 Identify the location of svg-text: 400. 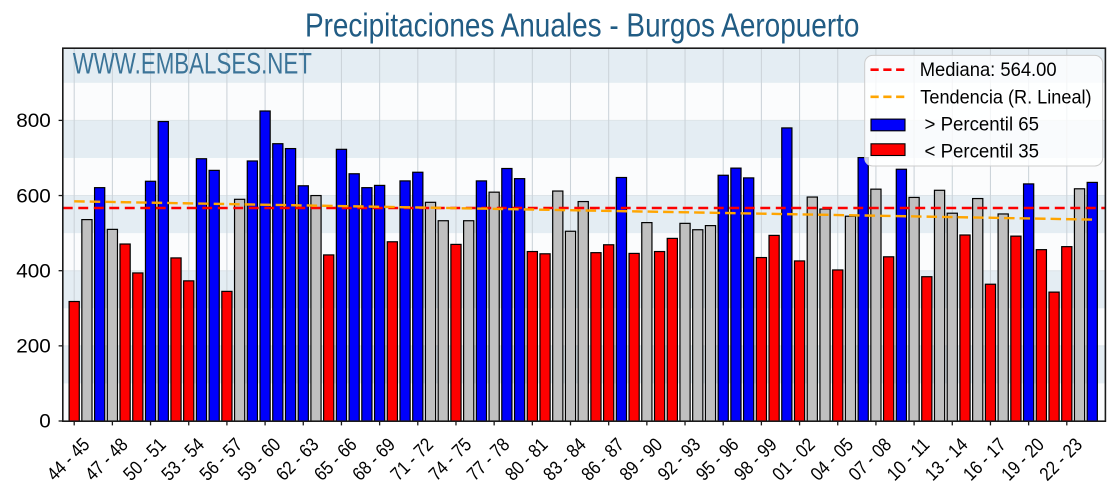
(33, 271).